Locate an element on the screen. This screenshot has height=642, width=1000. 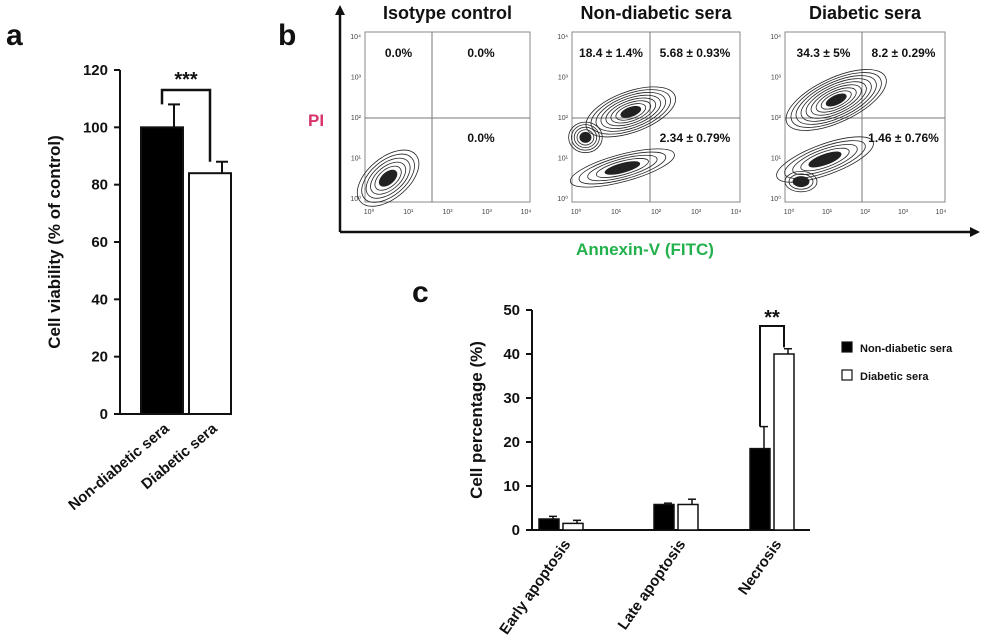
x-tick-label: 10⁰ is located at coordinates (789, 212).